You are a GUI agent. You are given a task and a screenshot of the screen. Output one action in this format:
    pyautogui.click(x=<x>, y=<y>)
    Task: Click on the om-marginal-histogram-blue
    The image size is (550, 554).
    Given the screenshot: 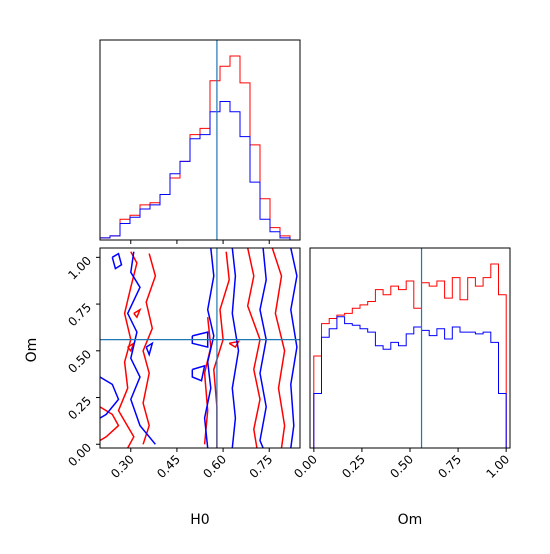 What is the action you would take?
    pyautogui.click(x=410, y=382)
    